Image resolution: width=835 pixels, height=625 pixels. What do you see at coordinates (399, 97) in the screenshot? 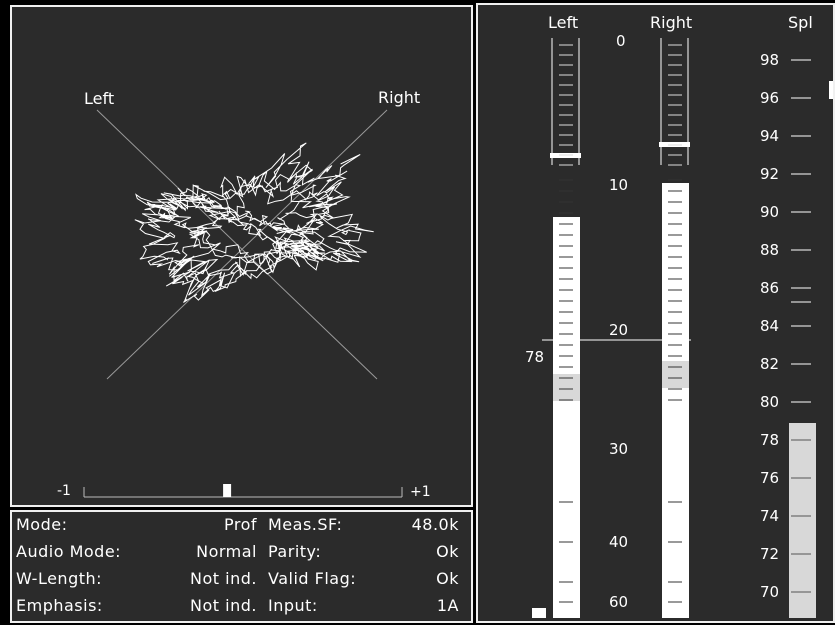
I see `right-axis-label: Right` at bounding box center [399, 97].